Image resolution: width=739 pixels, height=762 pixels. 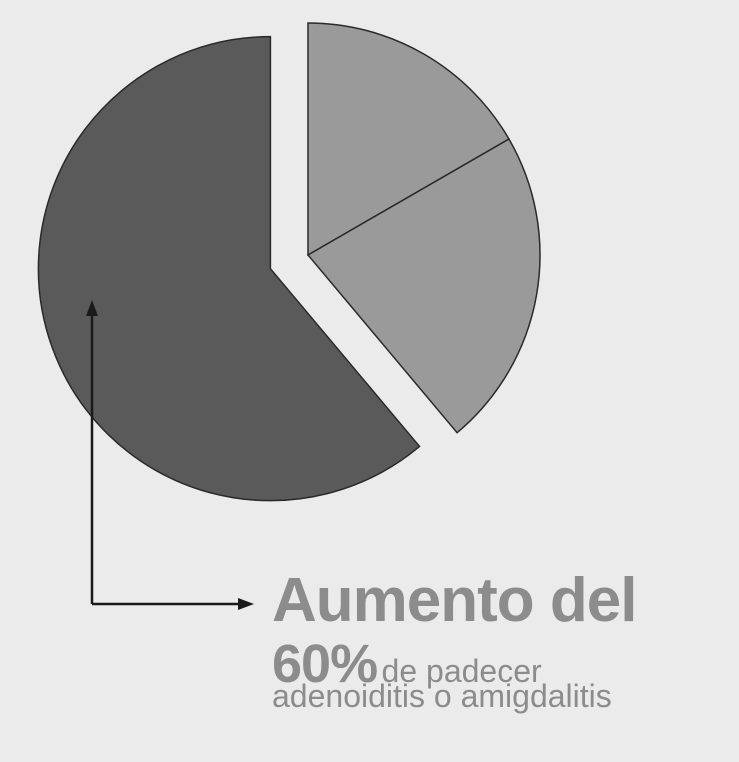 I want to click on arrow-head-right, so click(x=246, y=604).